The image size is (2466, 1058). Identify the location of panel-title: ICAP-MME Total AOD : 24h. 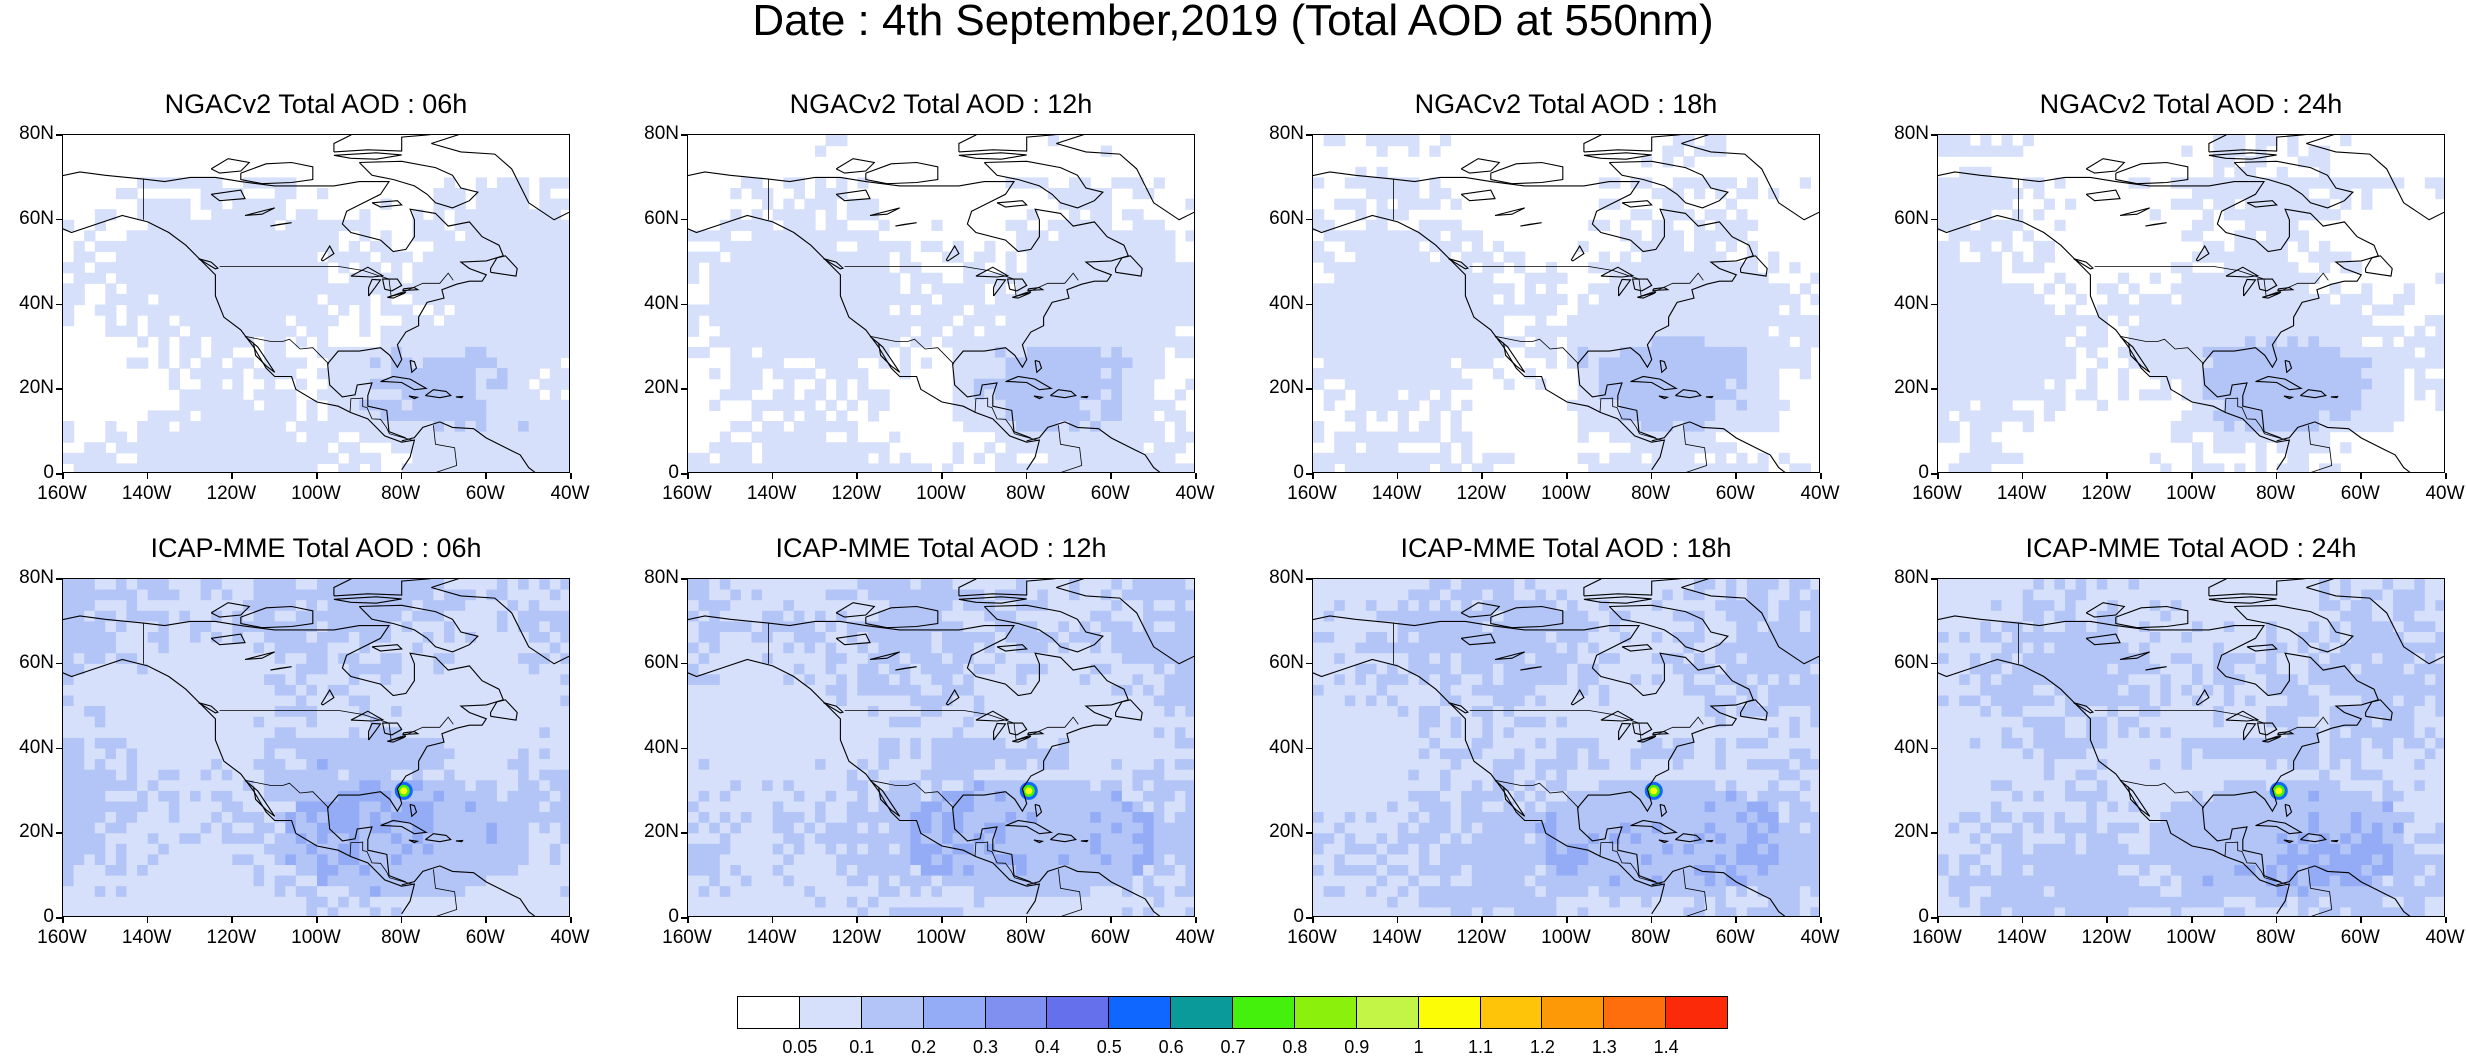
(2151, 548).